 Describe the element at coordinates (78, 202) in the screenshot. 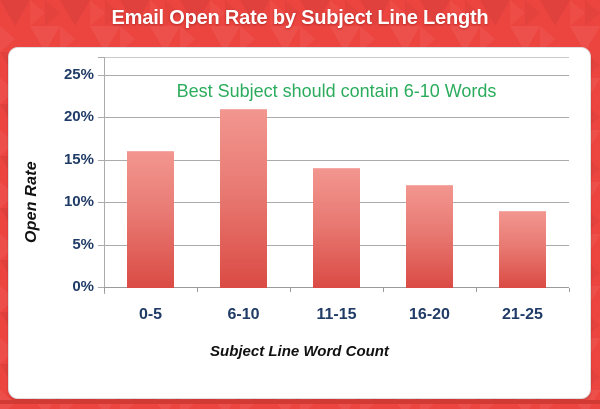

I see `y-tick-label: 10%` at that location.